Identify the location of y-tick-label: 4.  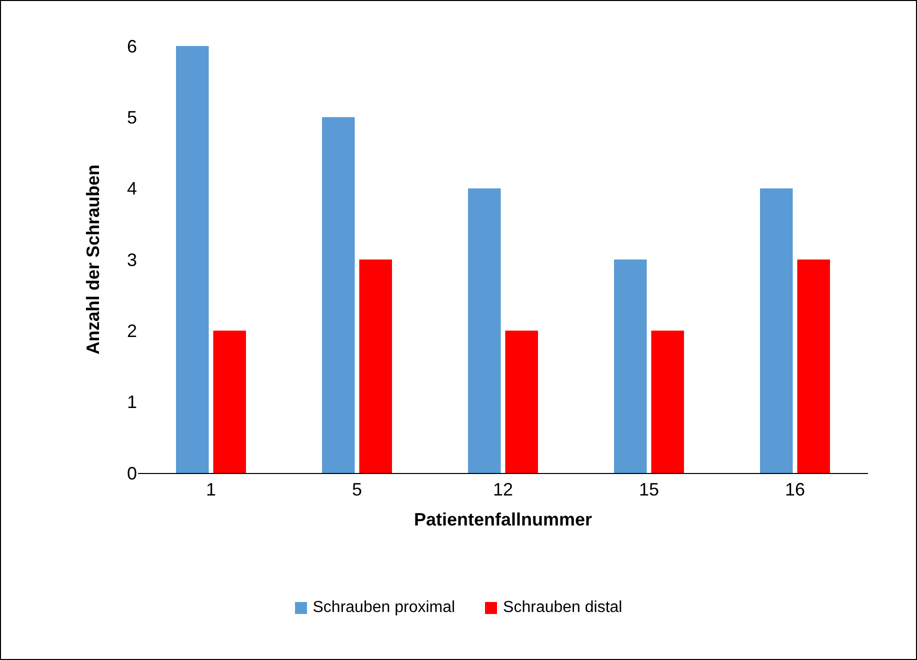
(131, 188).